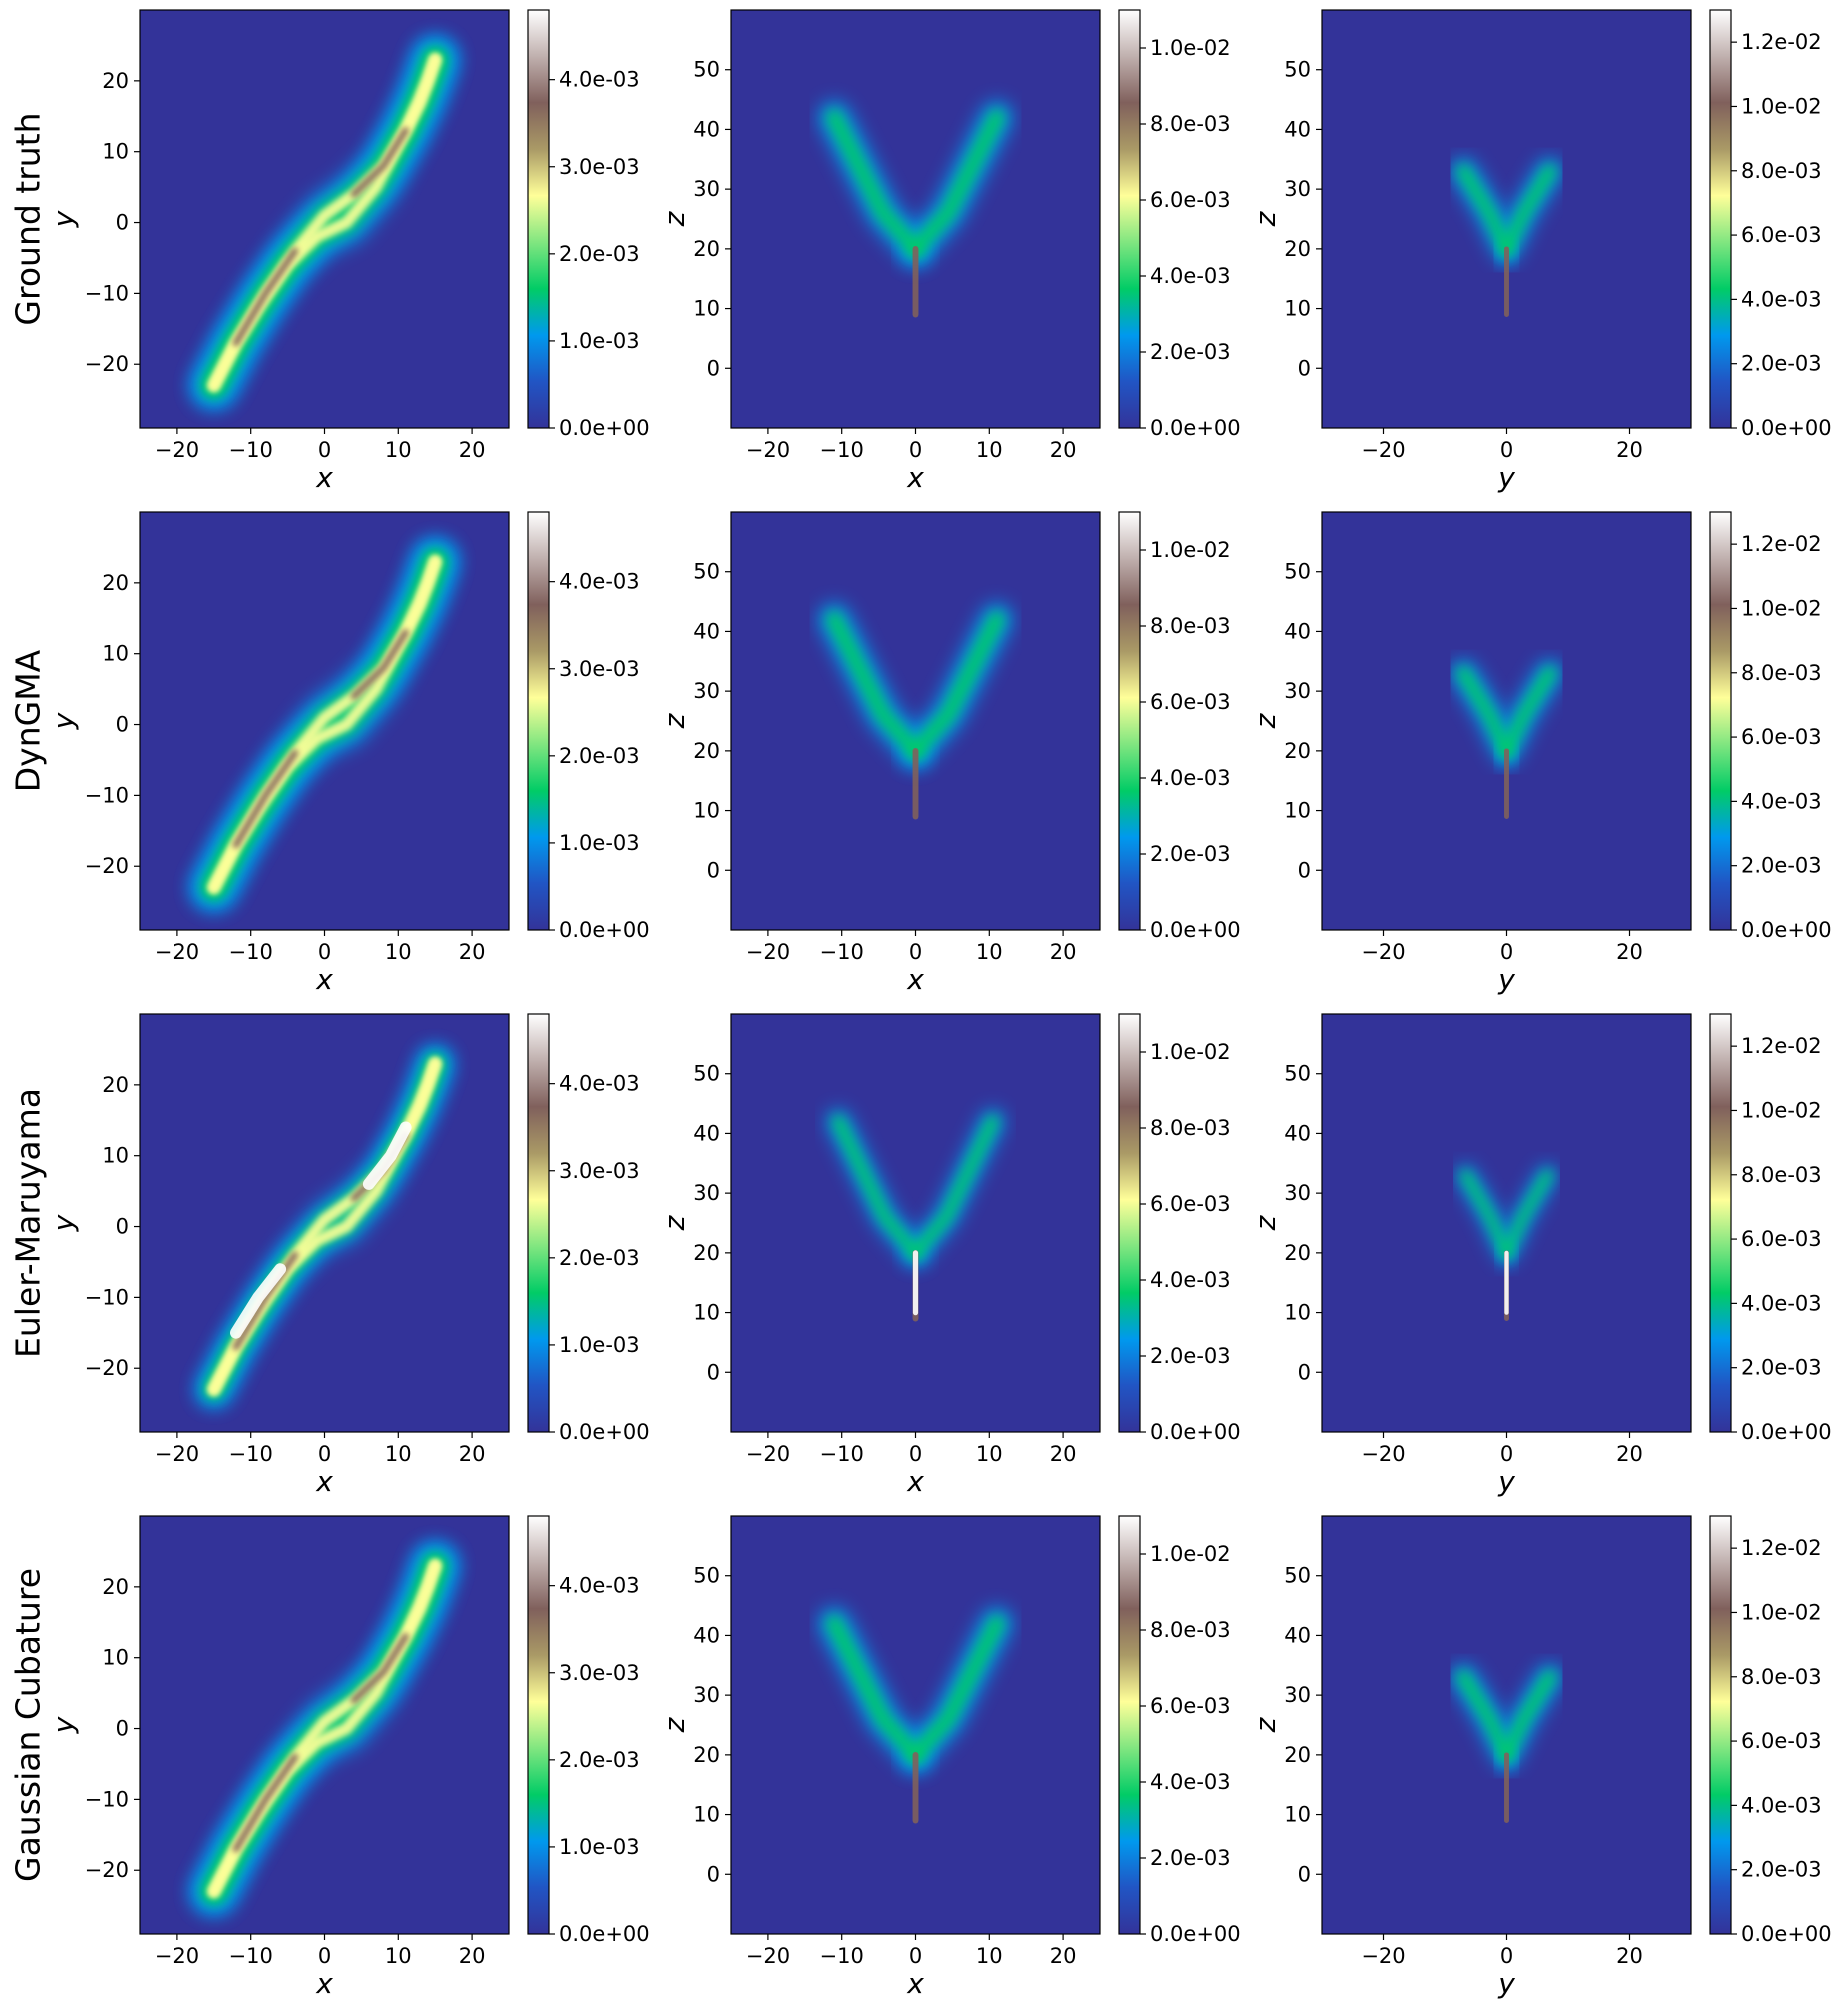  What do you see at coordinates (107, 1368) in the screenshot?
I see `y-tick-label: −20` at bounding box center [107, 1368].